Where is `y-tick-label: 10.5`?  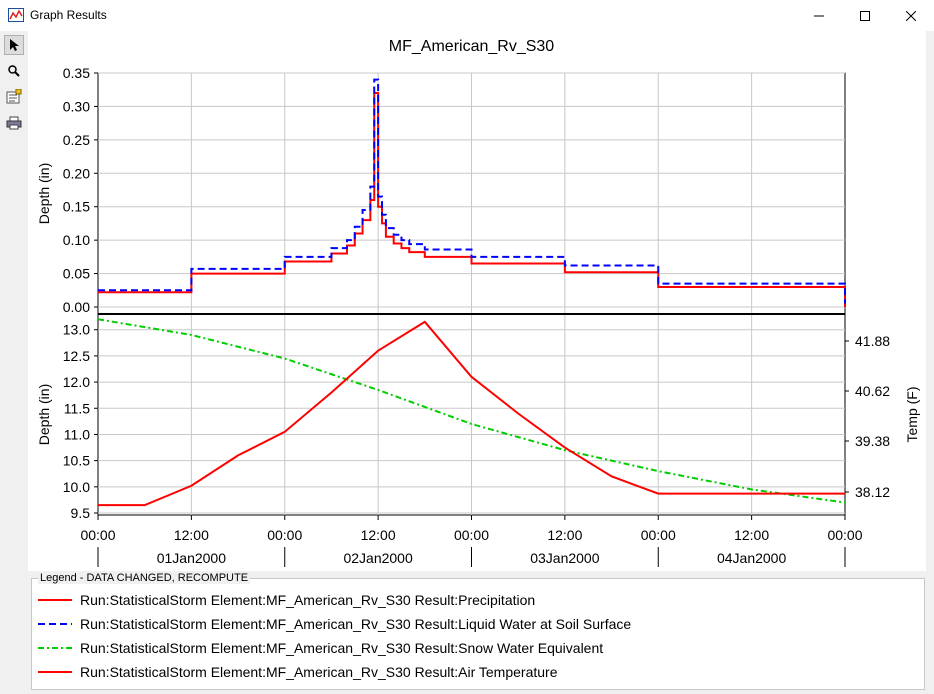
y-tick-label: 10.5 is located at coordinates (76, 461).